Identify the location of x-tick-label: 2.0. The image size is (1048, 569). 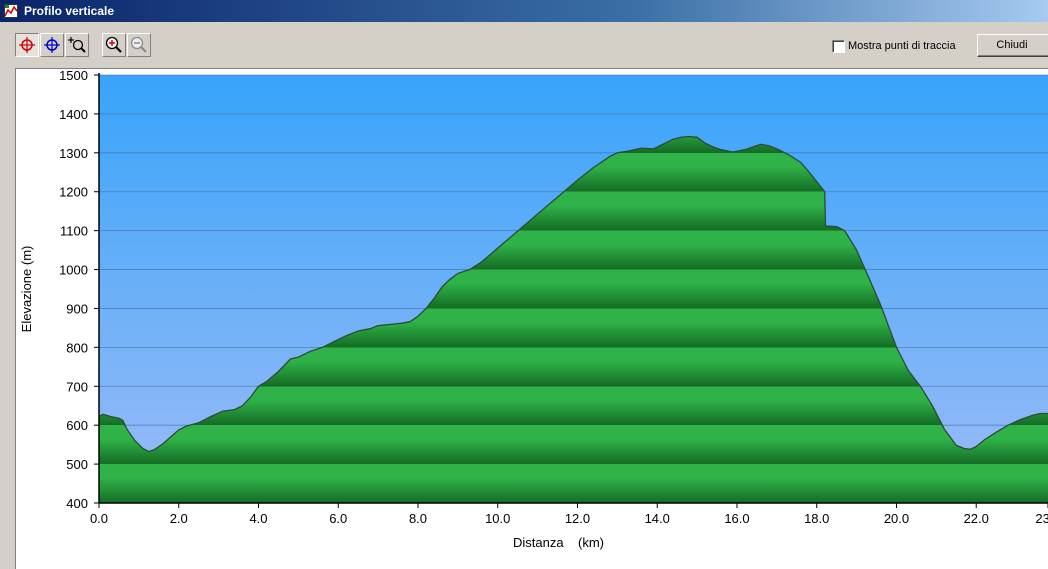
(179, 518).